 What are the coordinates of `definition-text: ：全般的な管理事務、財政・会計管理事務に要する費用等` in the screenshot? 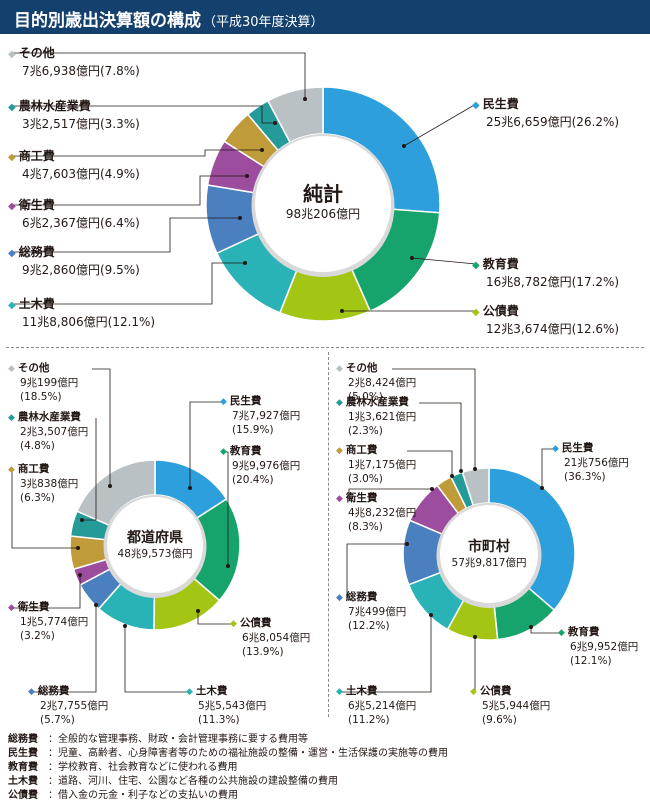 It's located at (178, 739).